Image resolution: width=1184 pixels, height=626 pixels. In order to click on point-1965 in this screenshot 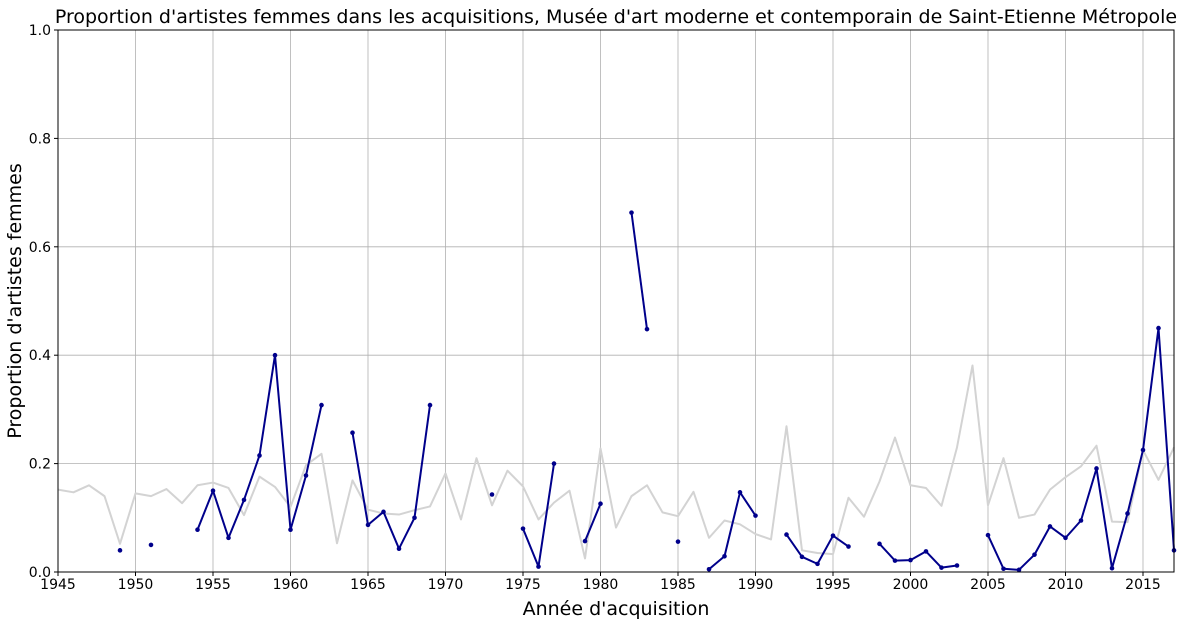, I will do `click(368, 525)`.